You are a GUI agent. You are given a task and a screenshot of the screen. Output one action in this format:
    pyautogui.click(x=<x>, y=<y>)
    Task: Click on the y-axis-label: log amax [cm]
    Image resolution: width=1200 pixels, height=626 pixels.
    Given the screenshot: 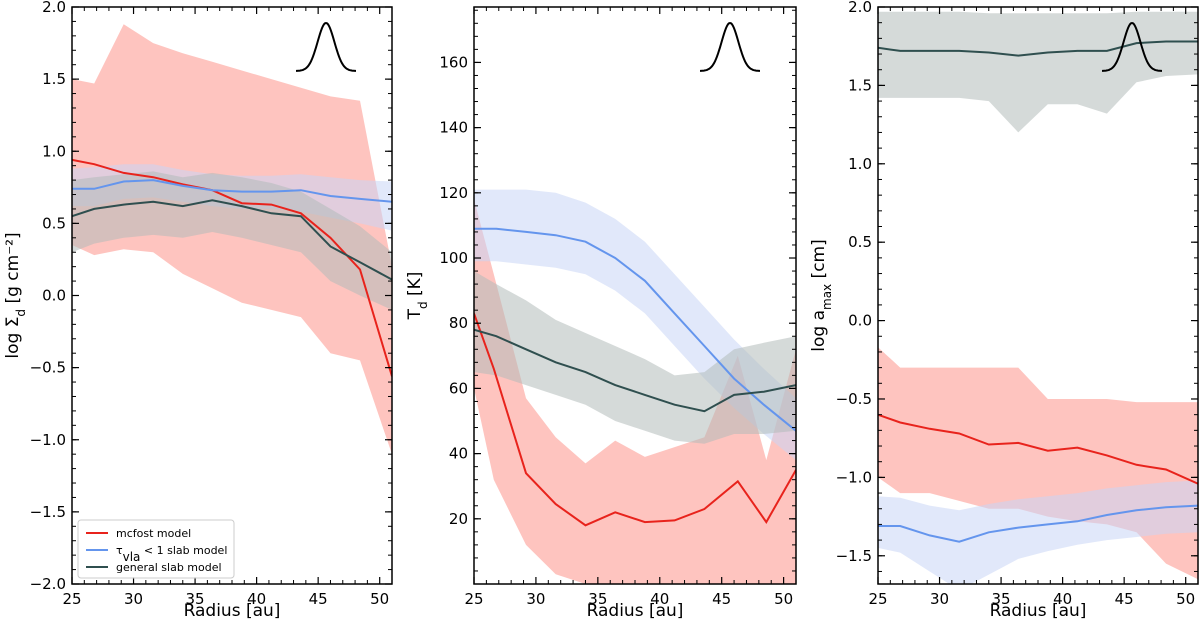 What is the action you would take?
    pyautogui.click(x=821, y=295)
    